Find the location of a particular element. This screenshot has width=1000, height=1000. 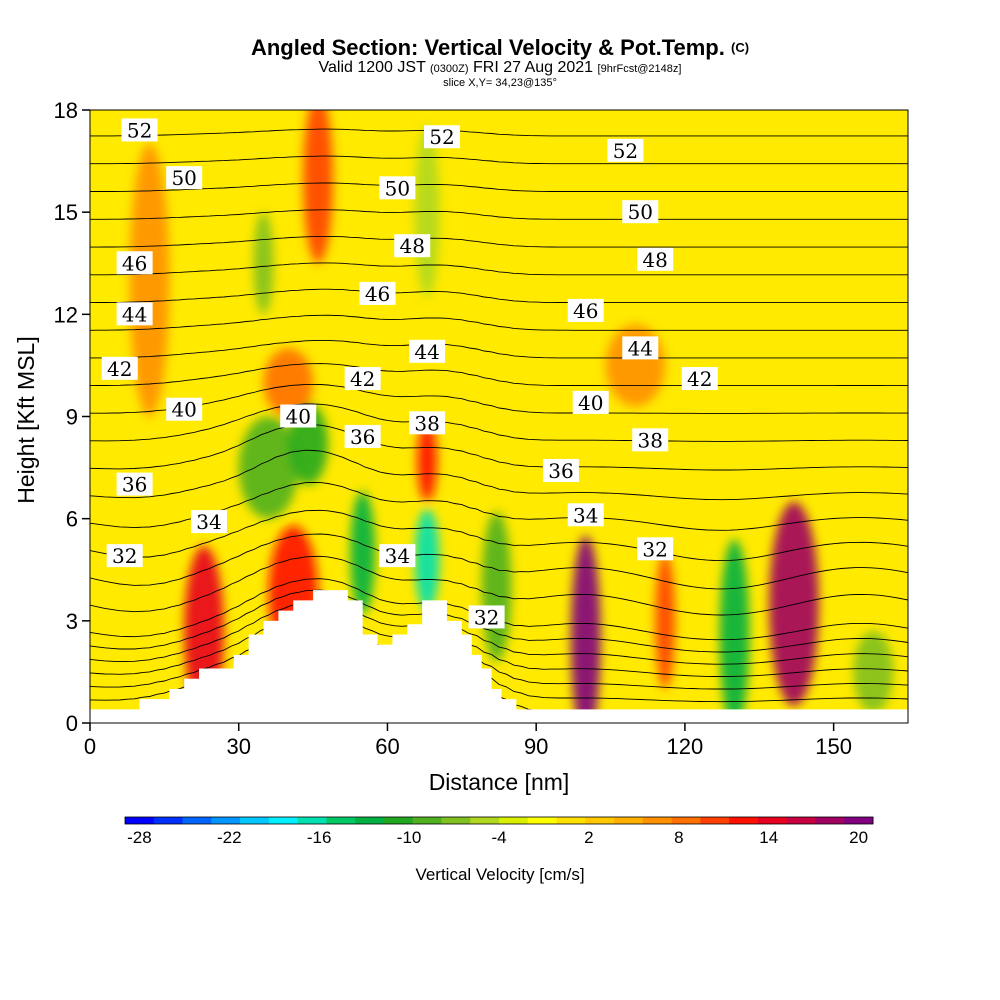

utc-time: (0300Z) is located at coordinates (449, 69).